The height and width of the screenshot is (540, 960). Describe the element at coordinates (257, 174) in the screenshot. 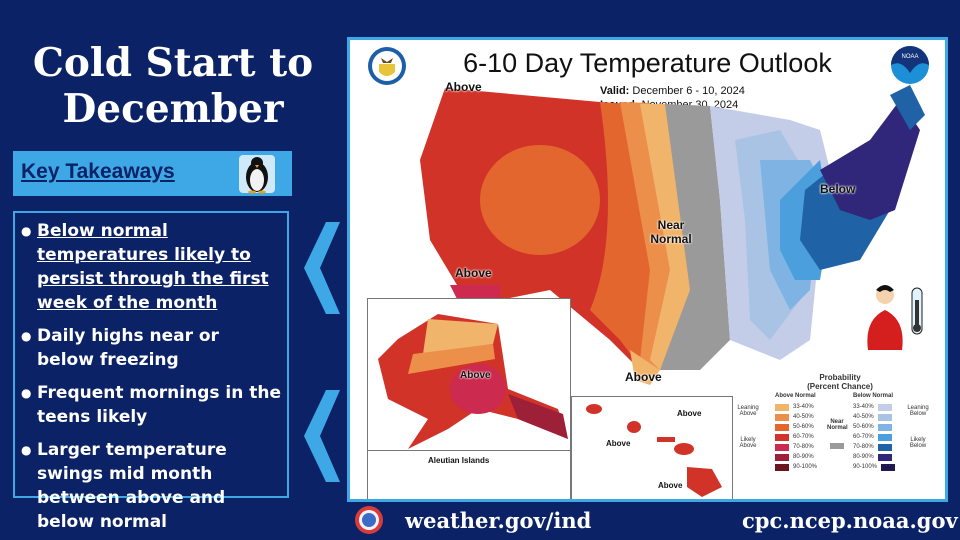

I see `penguin-icon` at that location.